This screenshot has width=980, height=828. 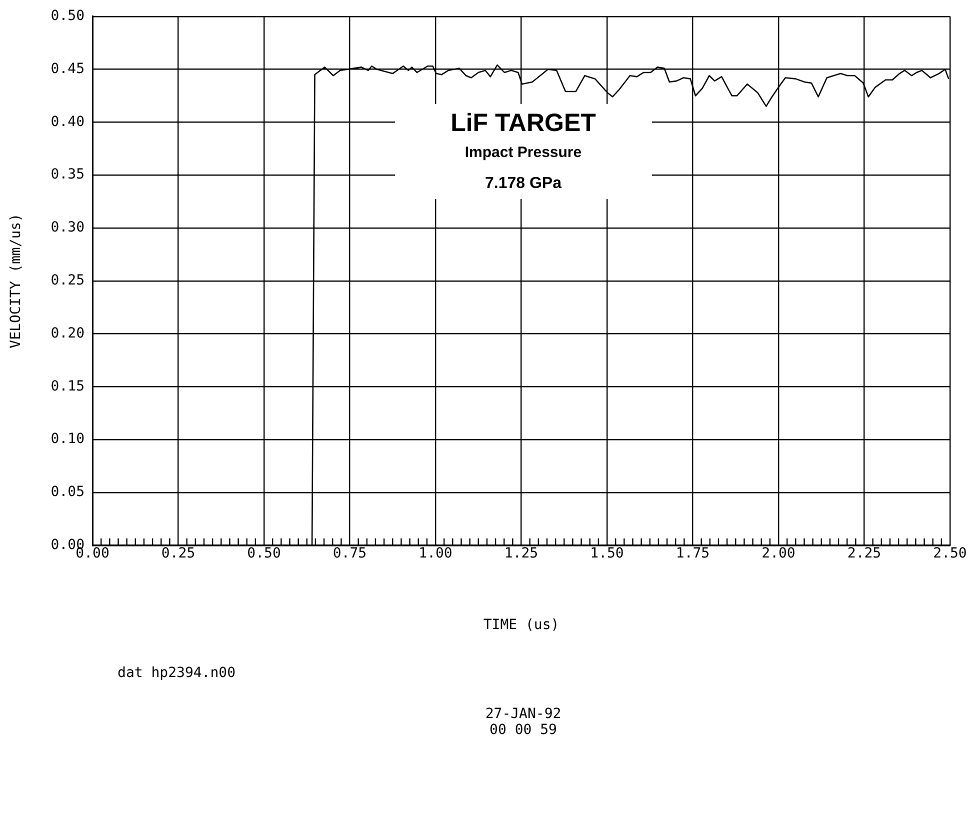 I want to click on x-tick-label: 2.50, so click(x=950, y=553).